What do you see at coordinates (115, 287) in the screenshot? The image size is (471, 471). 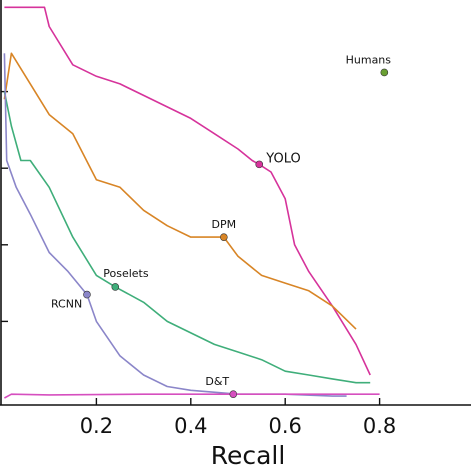 I see `marker-poselets` at bounding box center [115, 287].